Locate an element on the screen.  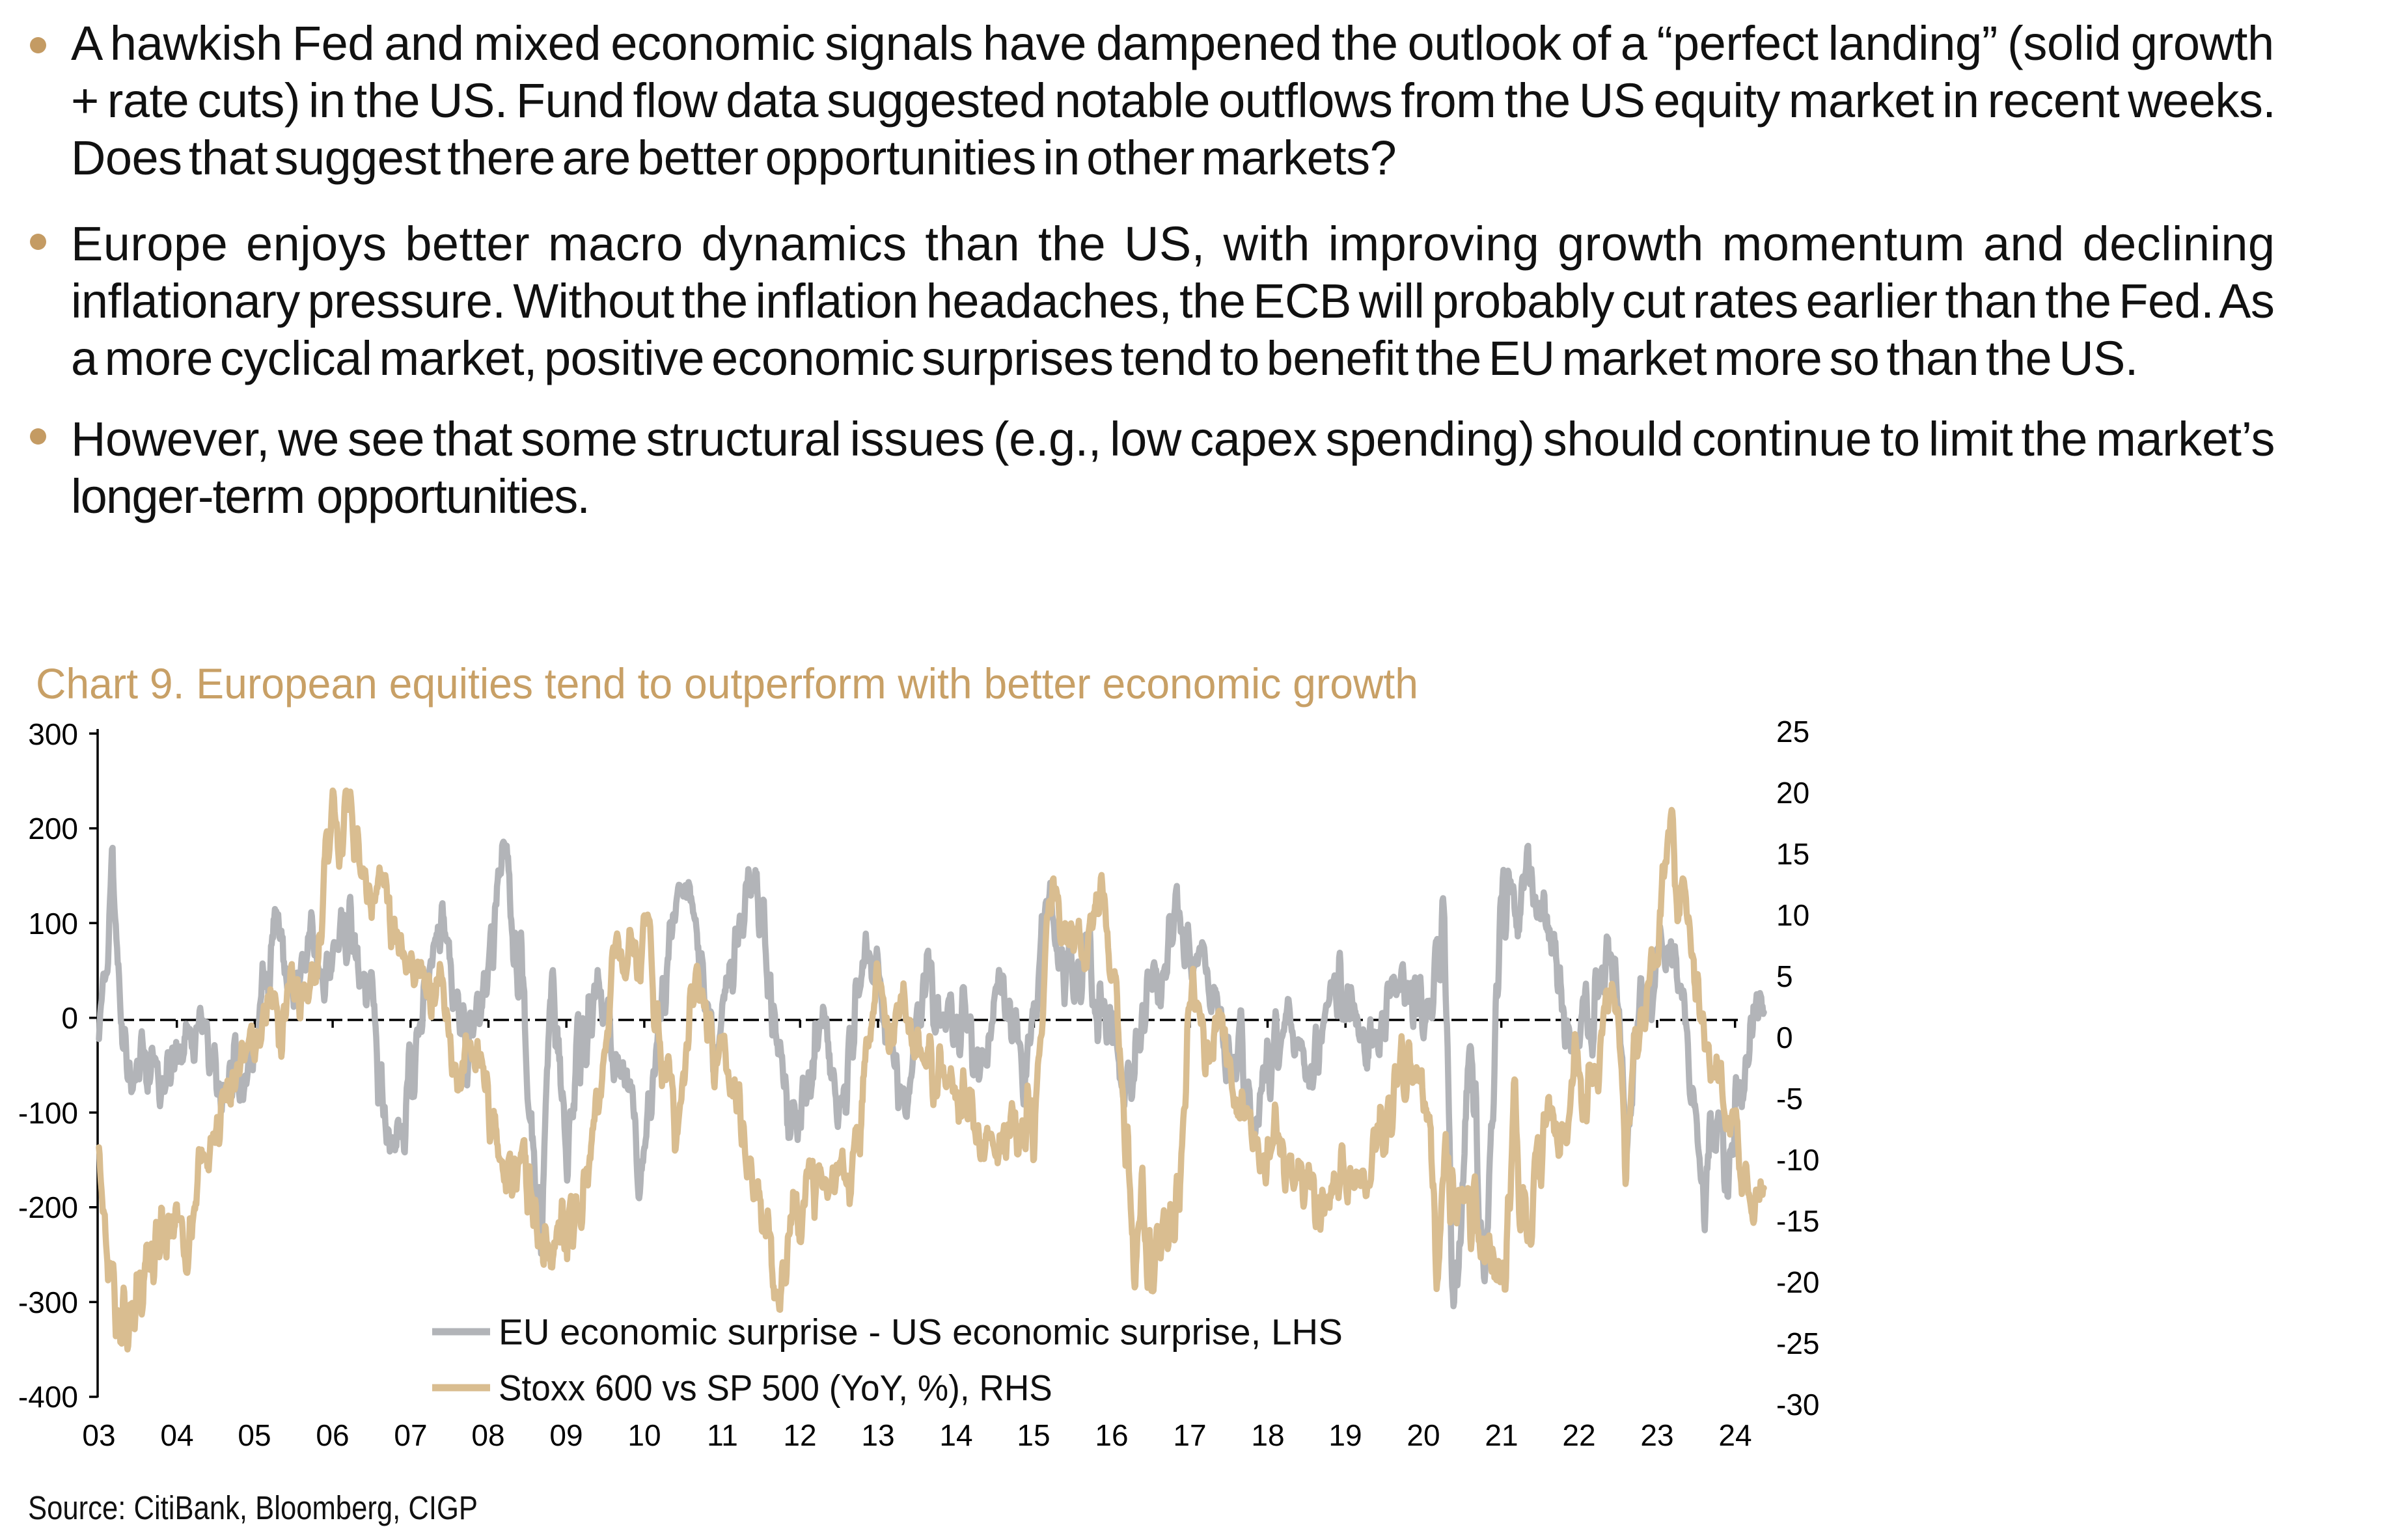
svg-text: 08 is located at coordinates (487, 1435).